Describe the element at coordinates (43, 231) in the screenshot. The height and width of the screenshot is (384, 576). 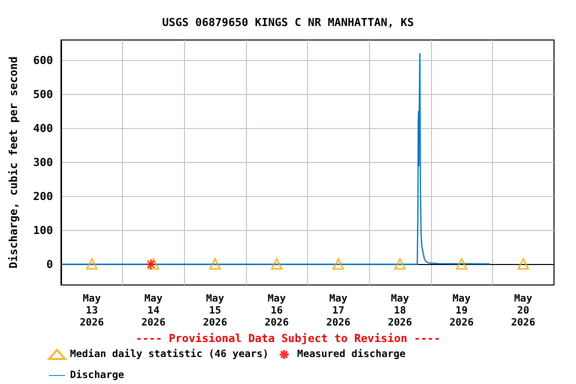
I see `y-tick-label: 100` at that location.